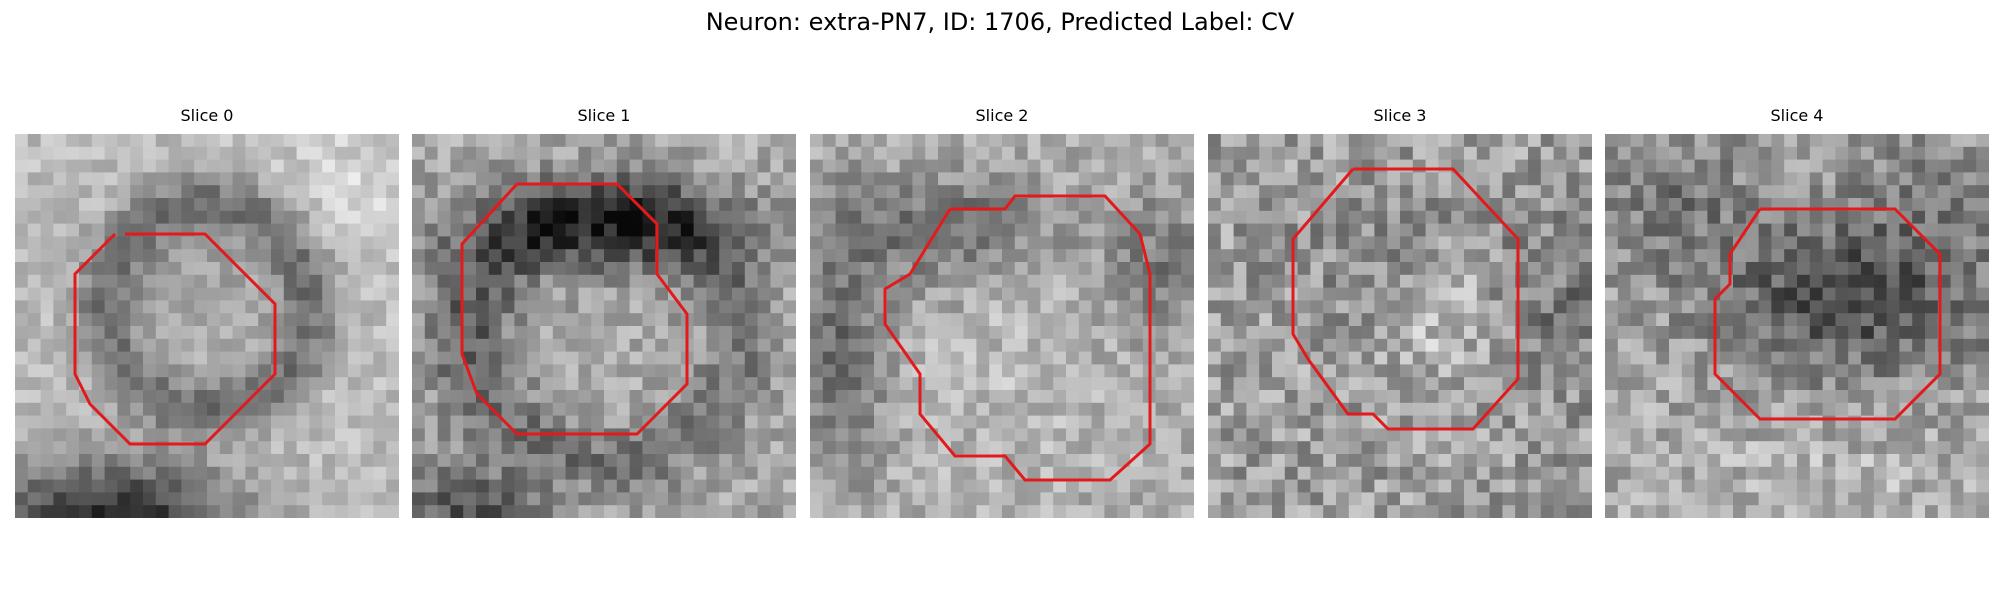 The image size is (2000, 600). Describe the element at coordinates (604, 115) in the screenshot. I see `slice-title-1: Slice 1` at that location.